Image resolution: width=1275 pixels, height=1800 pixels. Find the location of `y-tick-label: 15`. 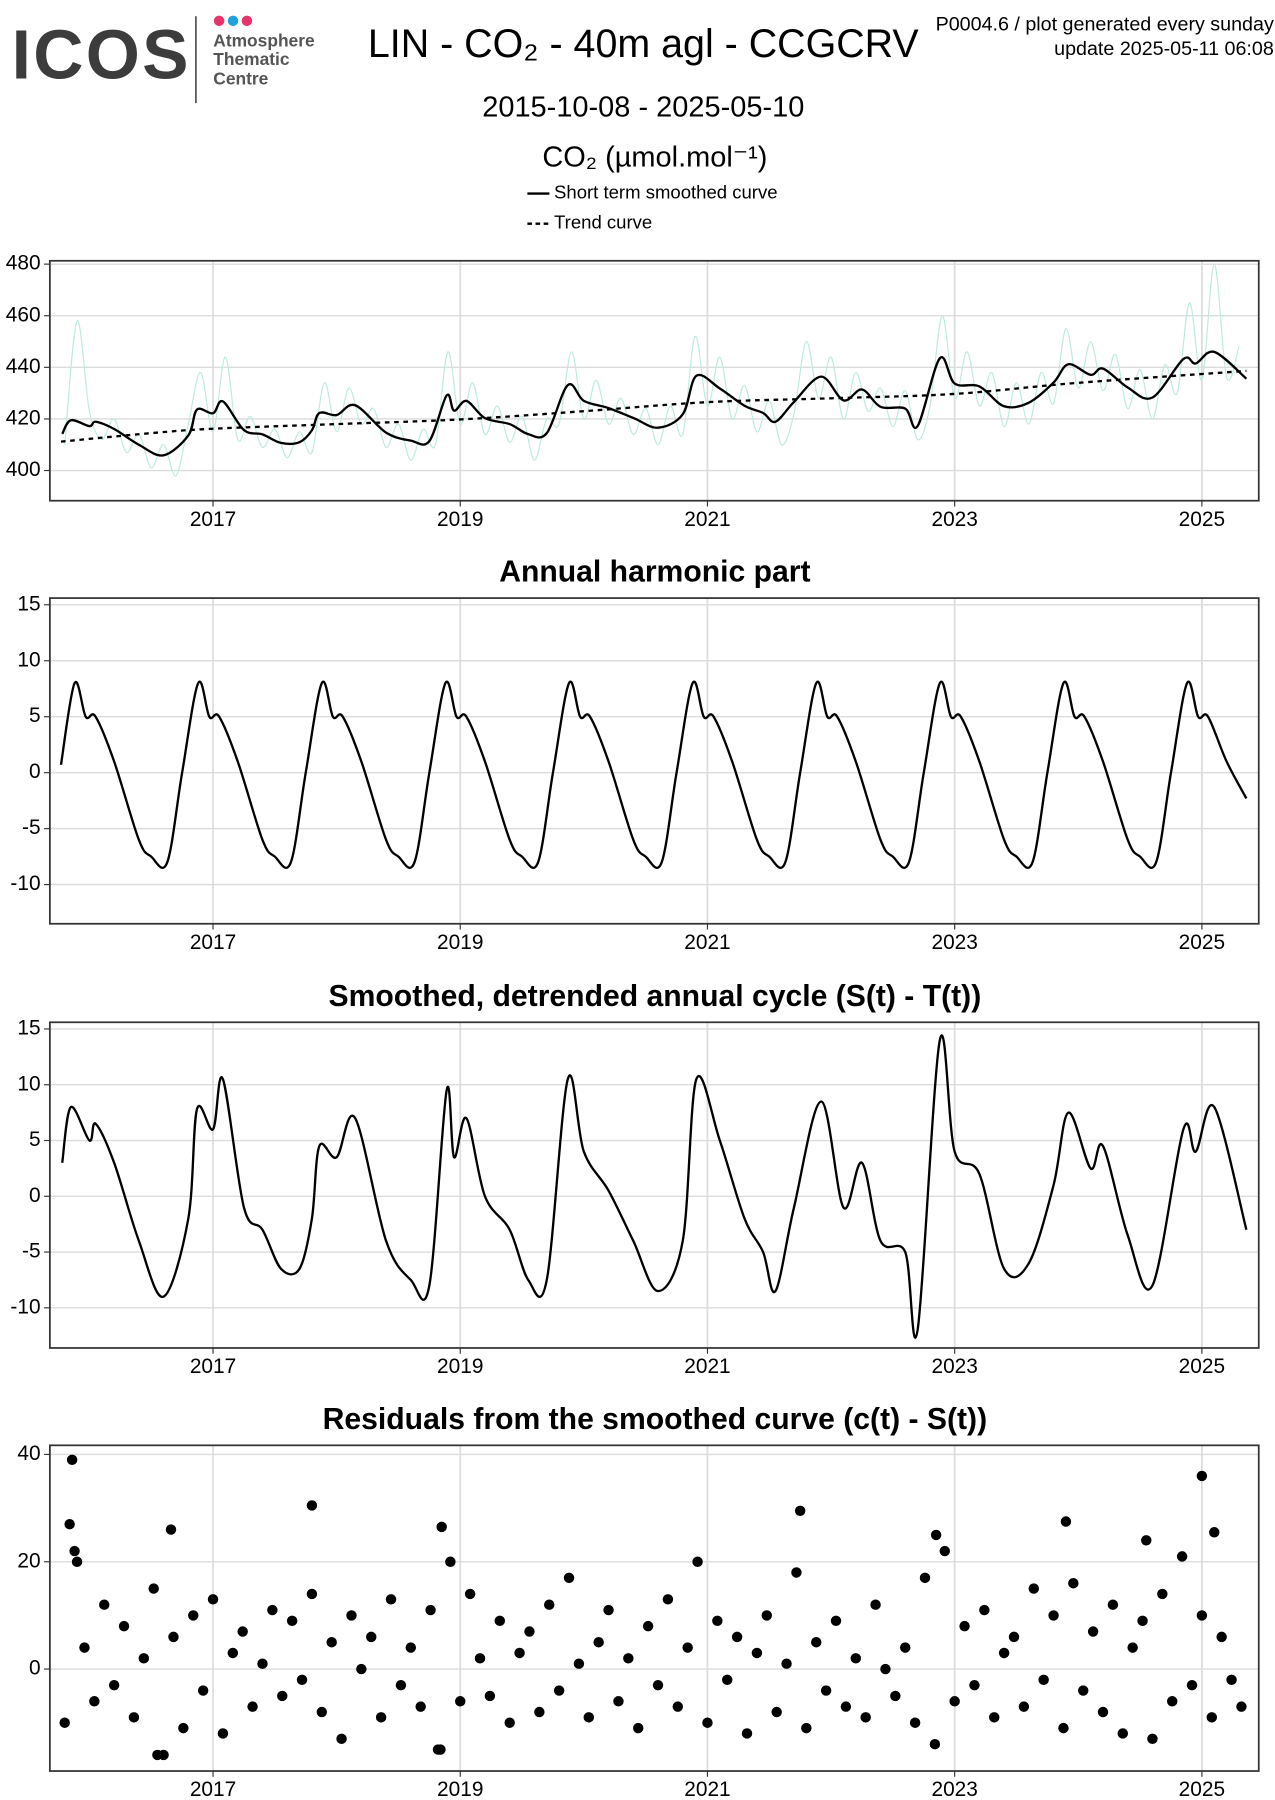

y-tick-label: 15 is located at coordinates (28, 603).